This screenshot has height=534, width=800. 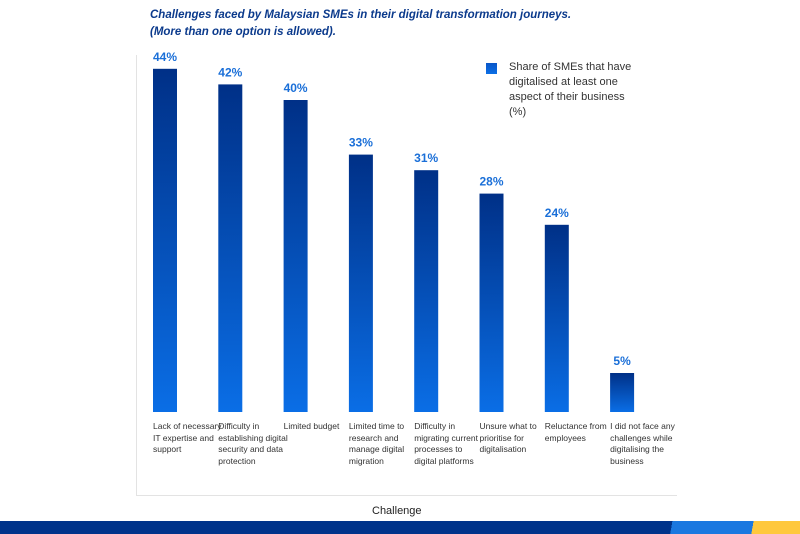 I want to click on data-label: 33%, so click(x=361, y=143).